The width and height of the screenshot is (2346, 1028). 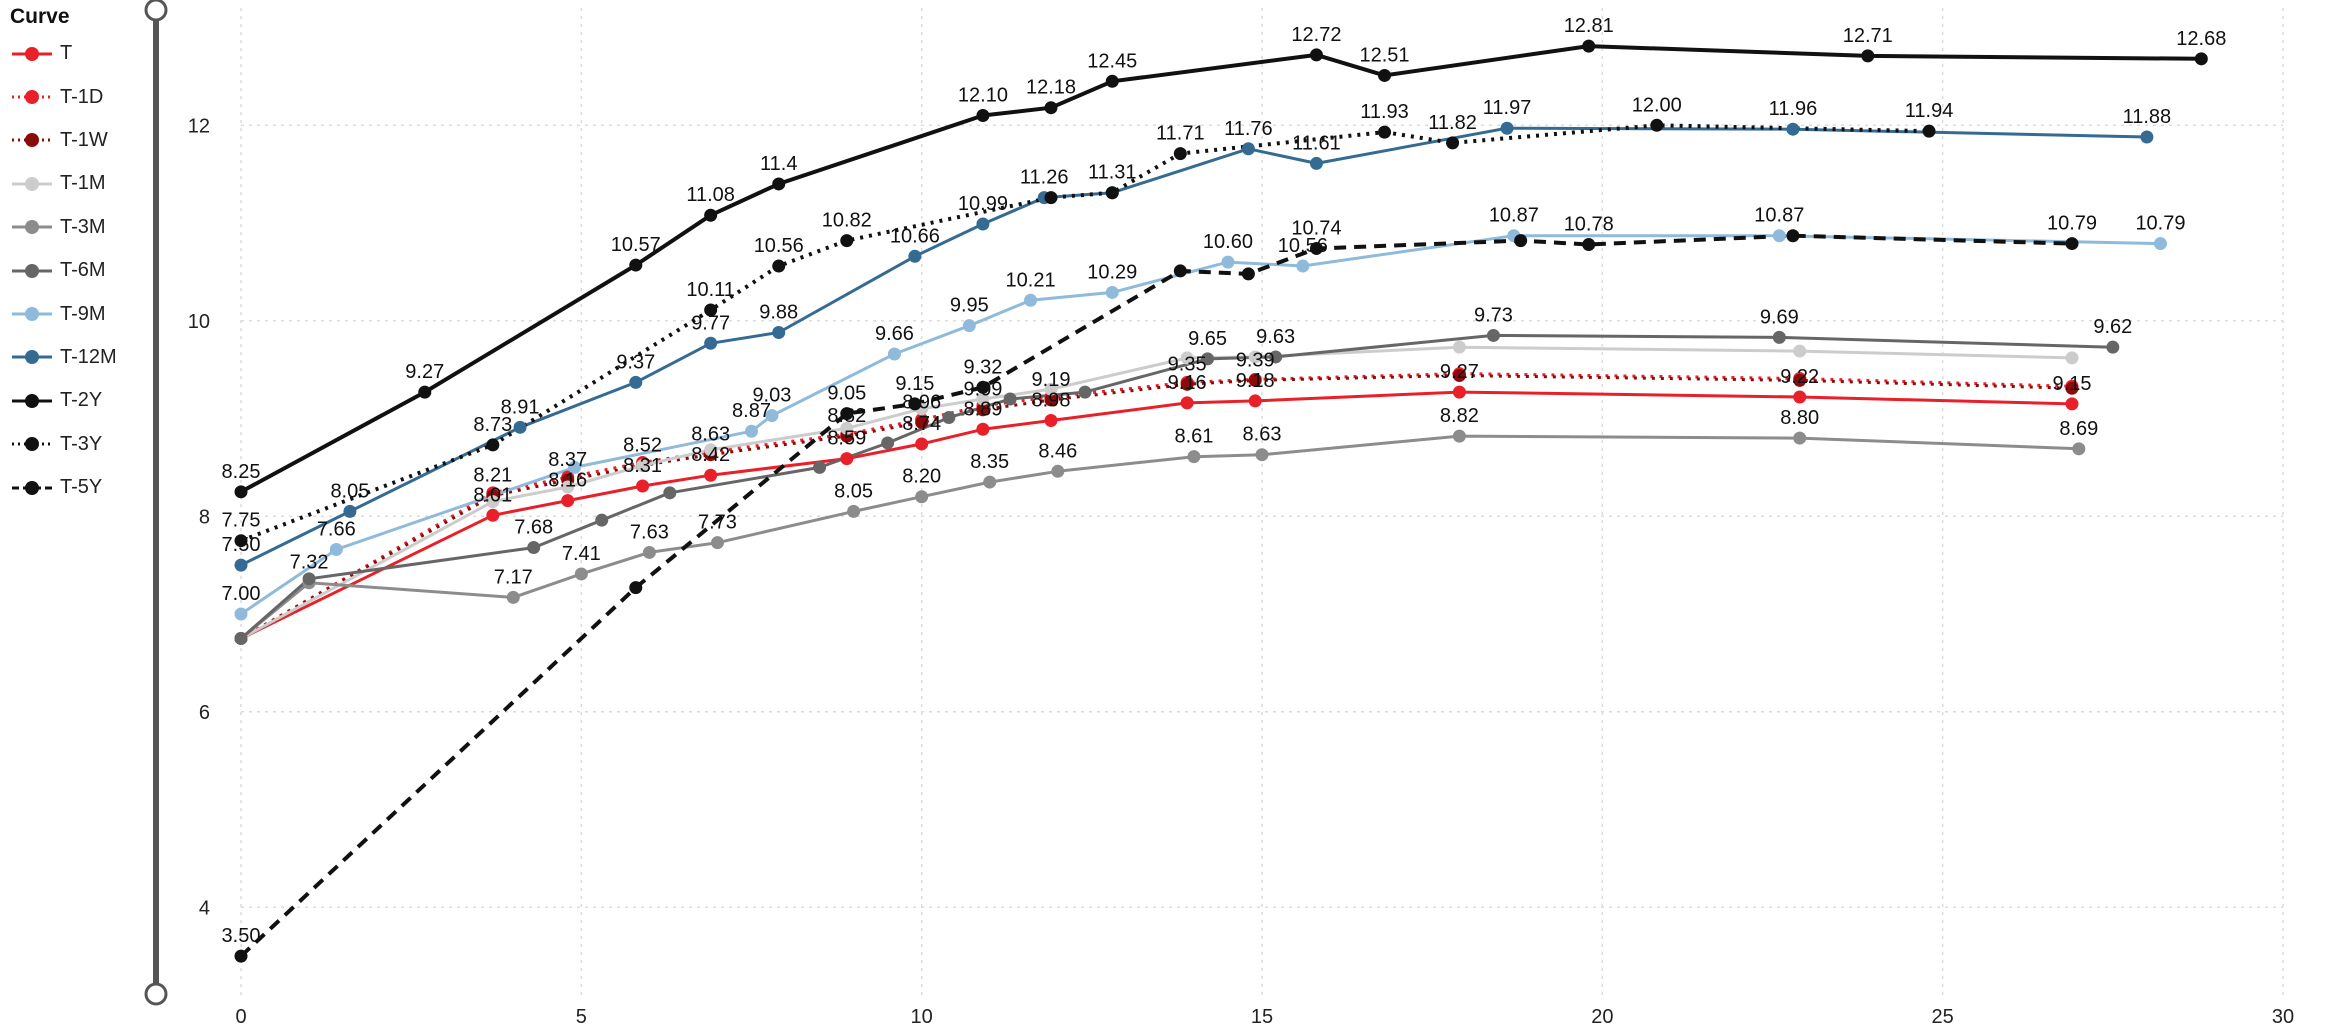 What do you see at coordinates (80, 487) in the screenshot?
I see `legend-item-t-5y: T-5Y` at bounding box center [80, 487].